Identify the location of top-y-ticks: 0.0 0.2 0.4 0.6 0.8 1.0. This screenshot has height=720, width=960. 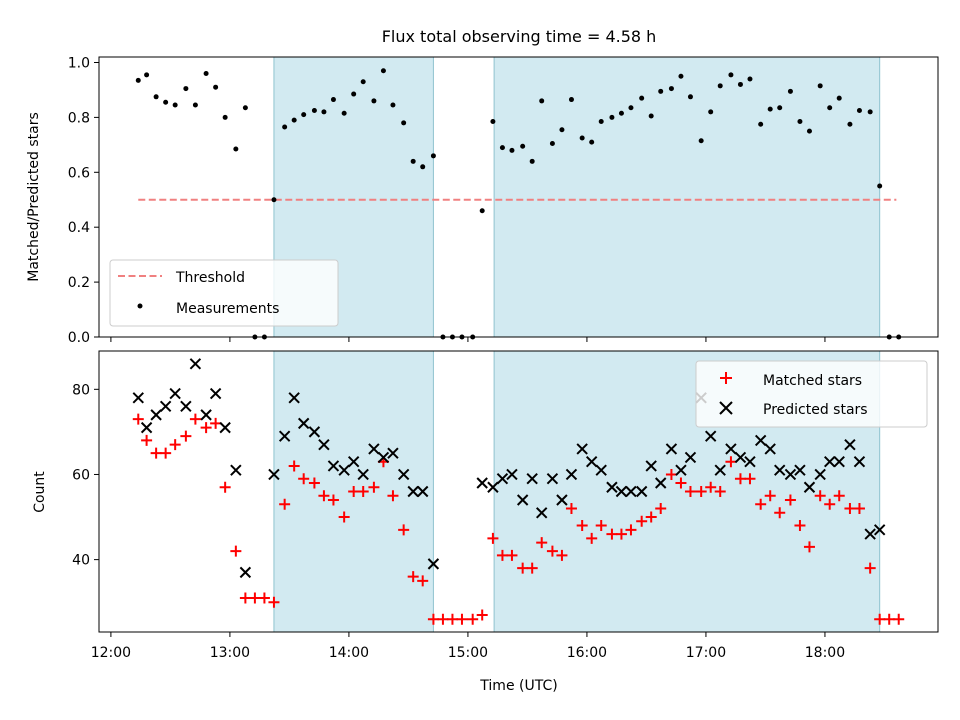
(83, 200).